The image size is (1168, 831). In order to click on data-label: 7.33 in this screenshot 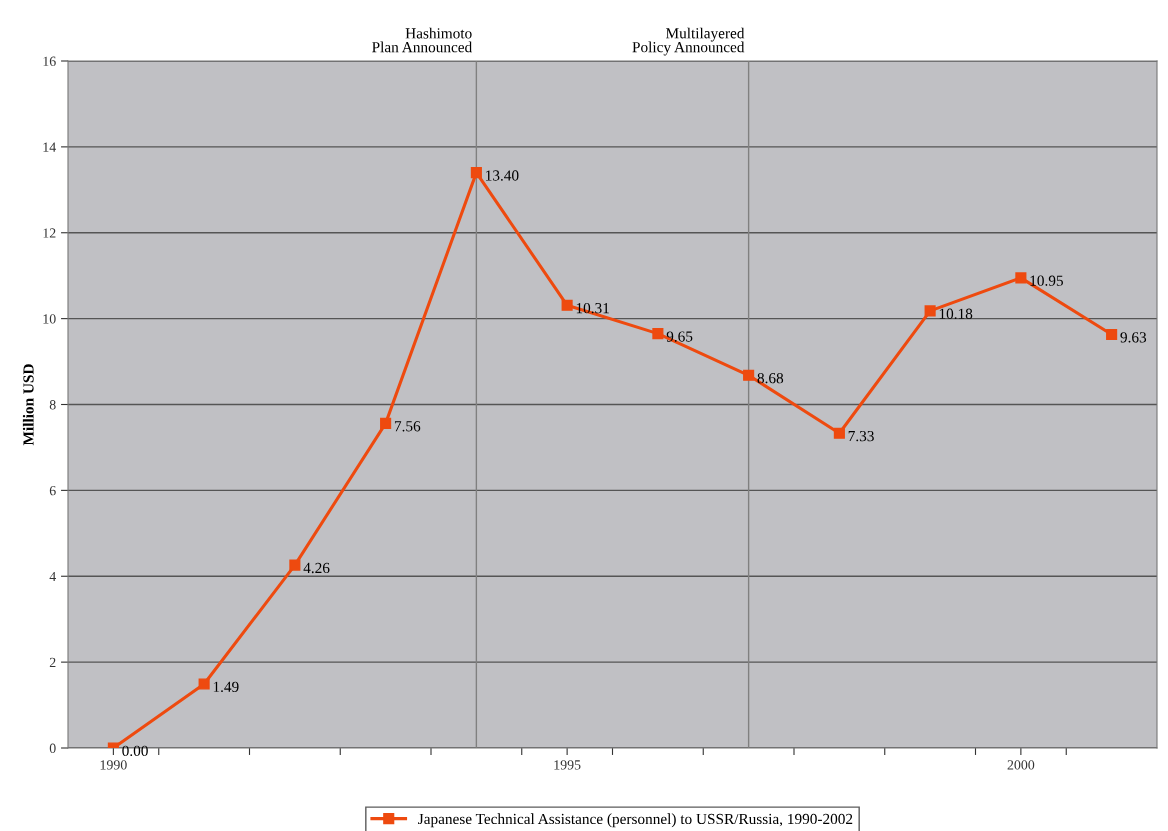, I will do `click(861, 436)`.